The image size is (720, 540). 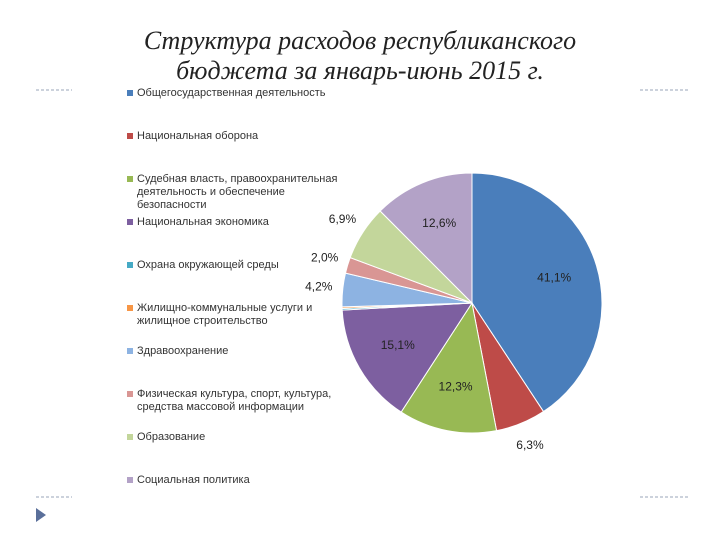 I want to click on legend-item: Общегосударственная деятельность, so click(x=237, y=93).